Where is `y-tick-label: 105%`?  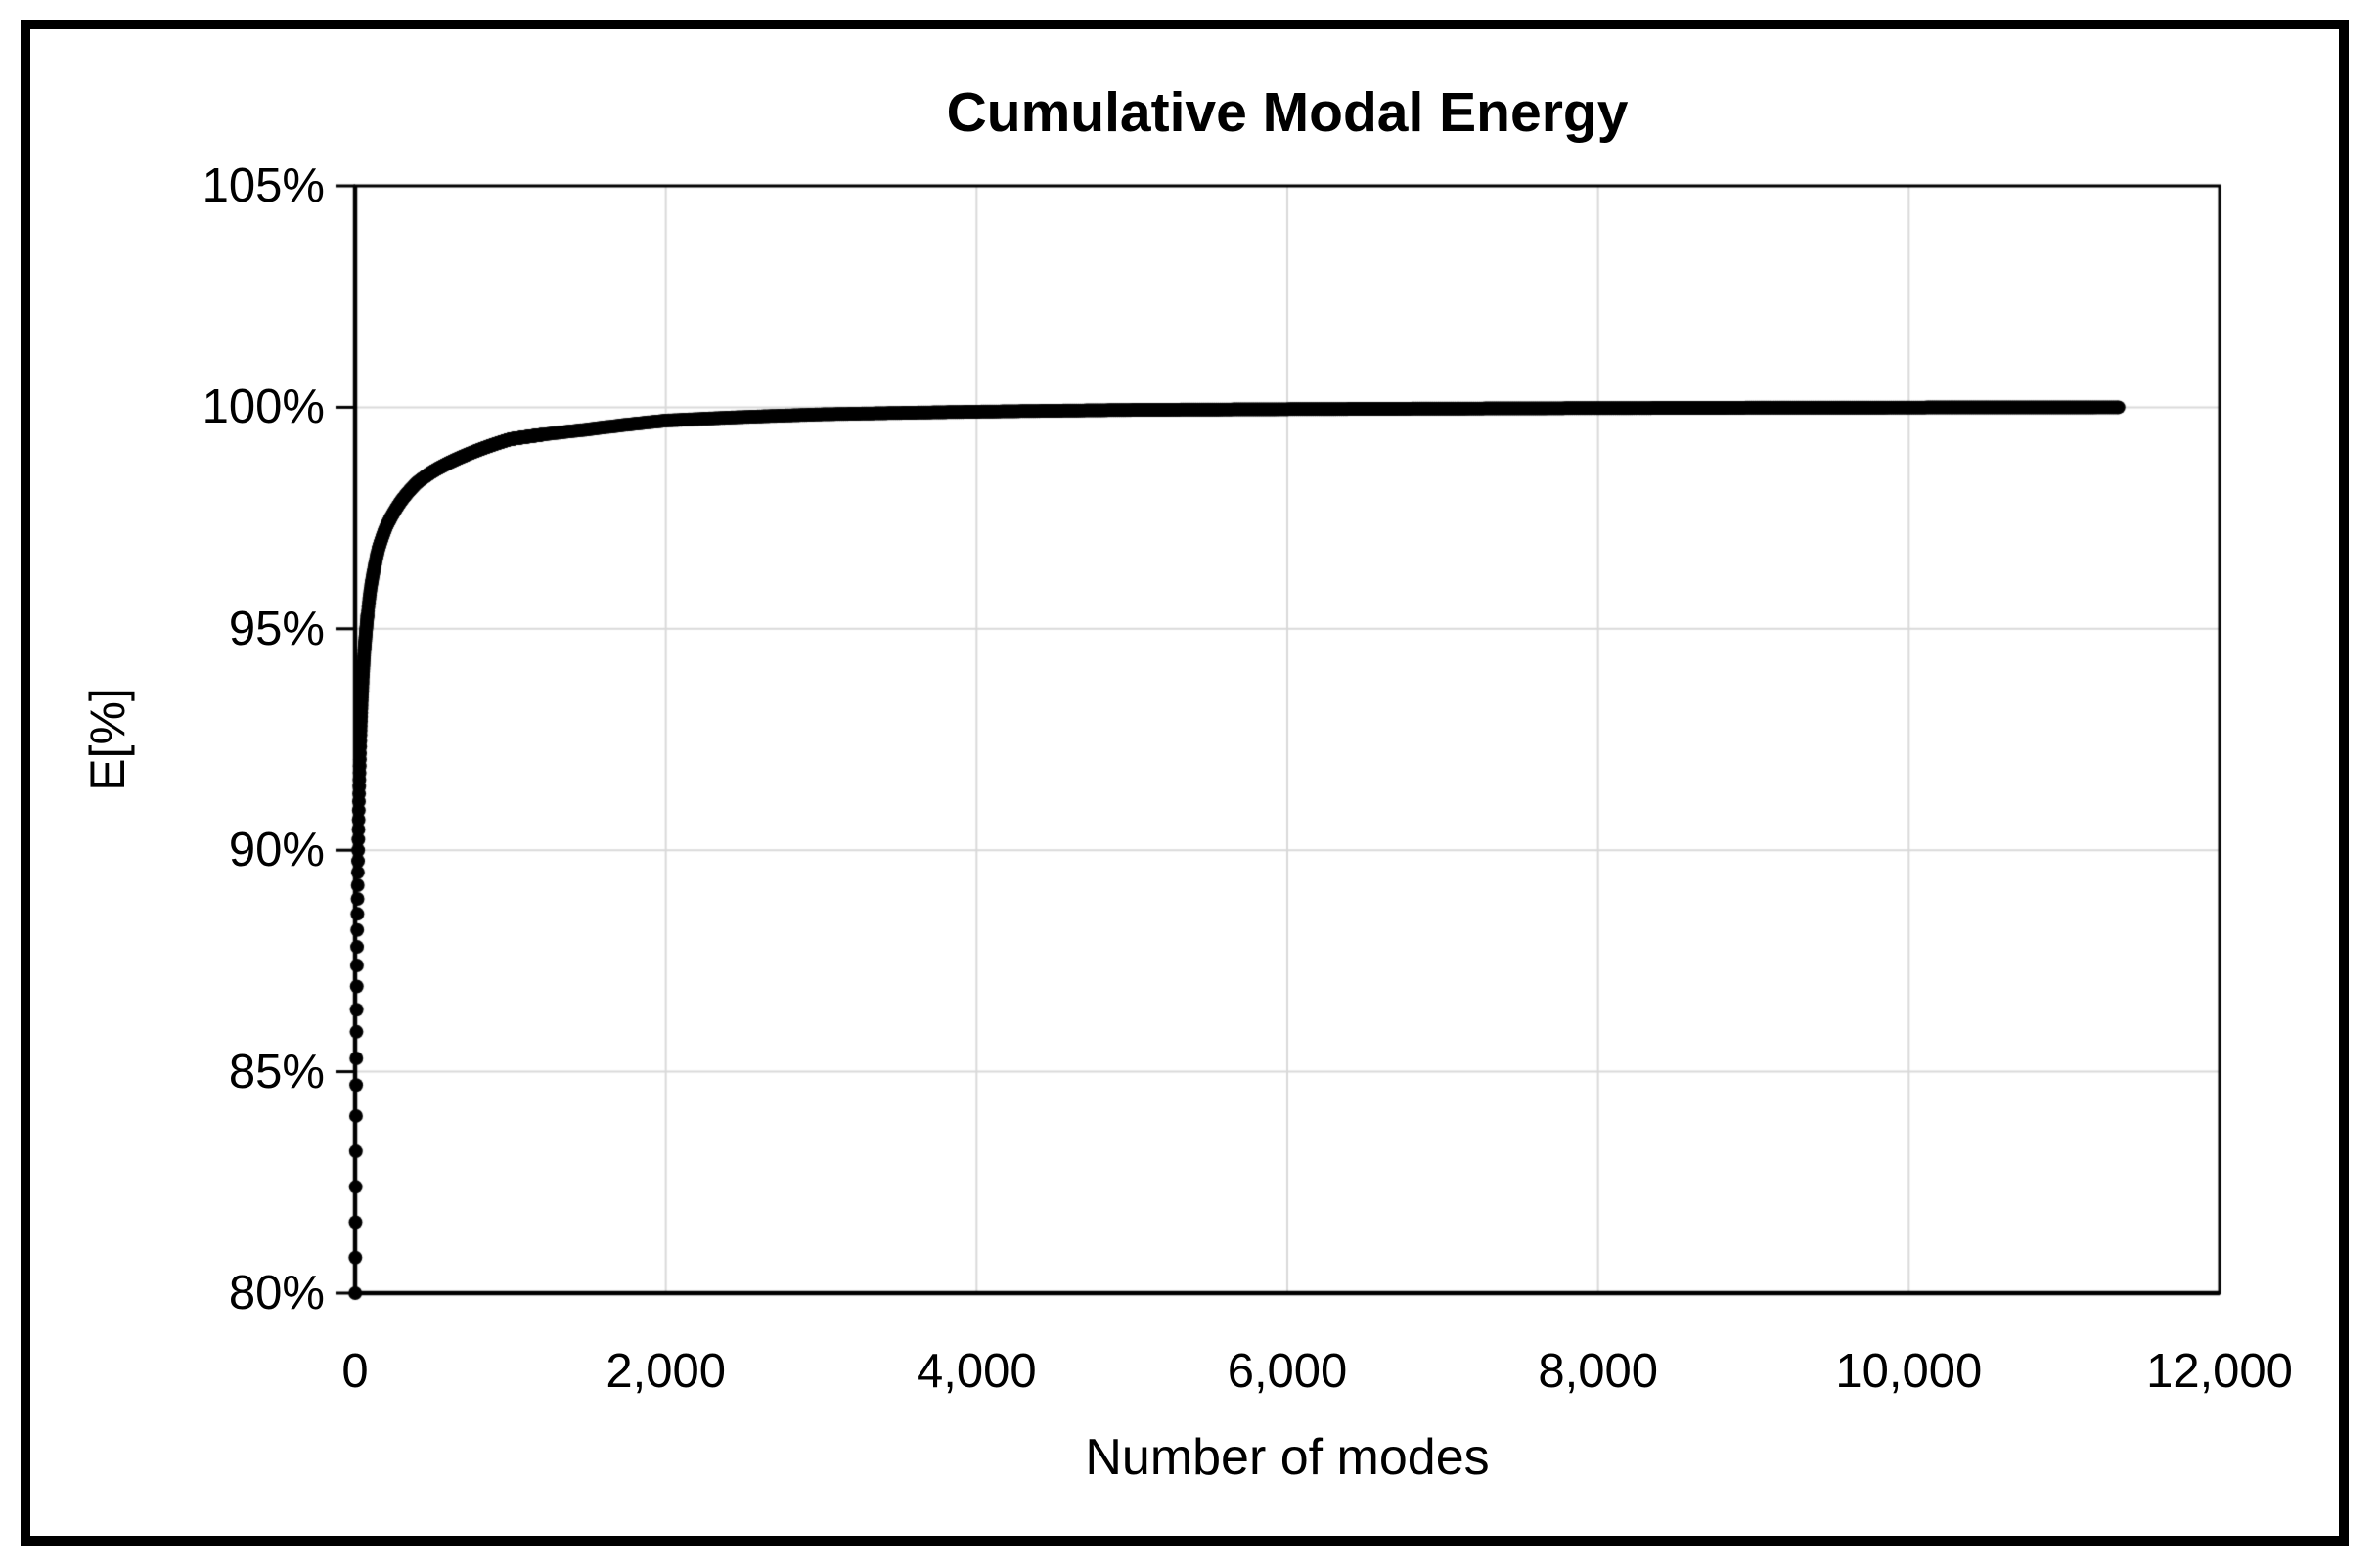
y-tick-label: 105% is located at coordinates (264, 185).